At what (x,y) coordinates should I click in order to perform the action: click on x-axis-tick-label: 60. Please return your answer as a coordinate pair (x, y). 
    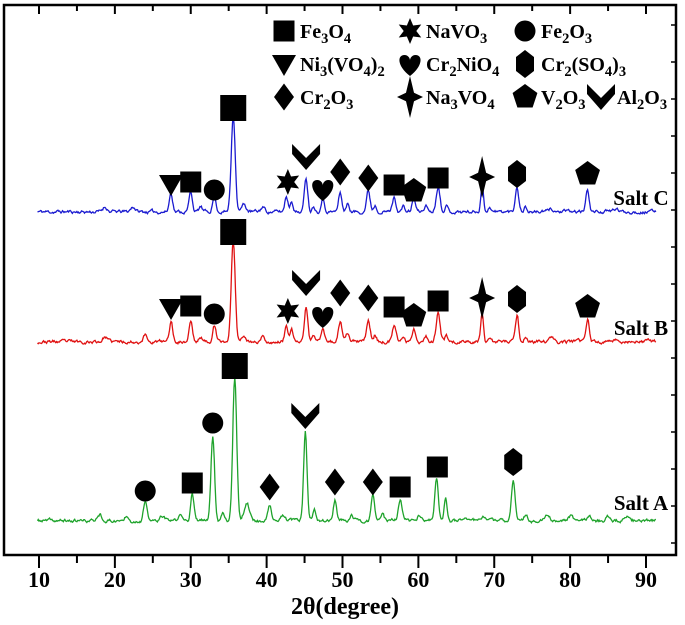
    Looking at the image, I should click on (418, 579).